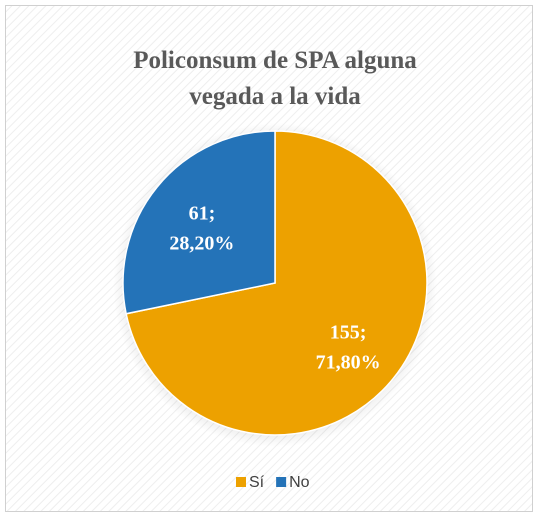 The height and width of the screenshot is (517, 538). Describe the element at coordinates (257, 482) in the screenshot. I see `legend-label: Sí` at that location.